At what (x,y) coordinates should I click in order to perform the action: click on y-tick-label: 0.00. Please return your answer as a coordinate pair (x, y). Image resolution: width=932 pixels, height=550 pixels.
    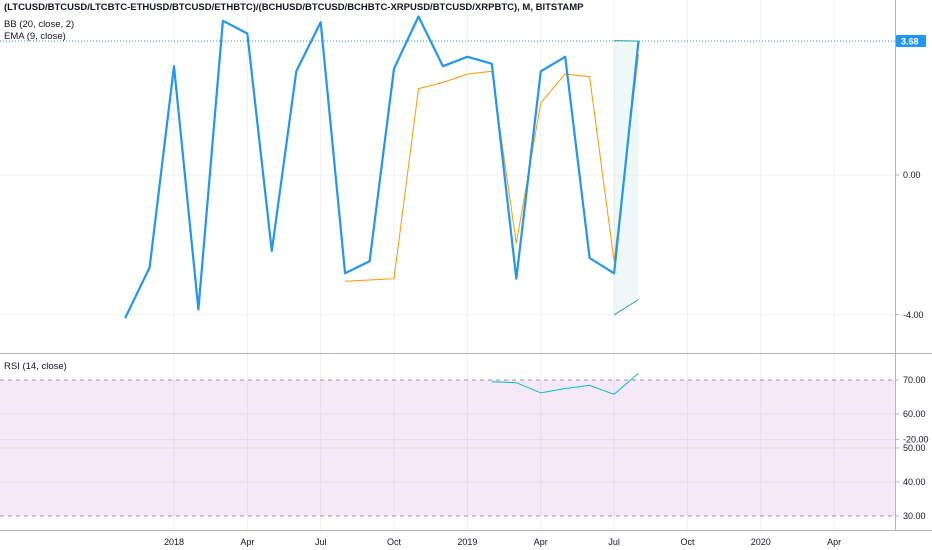
    Looking at the image, I should click on (912, 175).